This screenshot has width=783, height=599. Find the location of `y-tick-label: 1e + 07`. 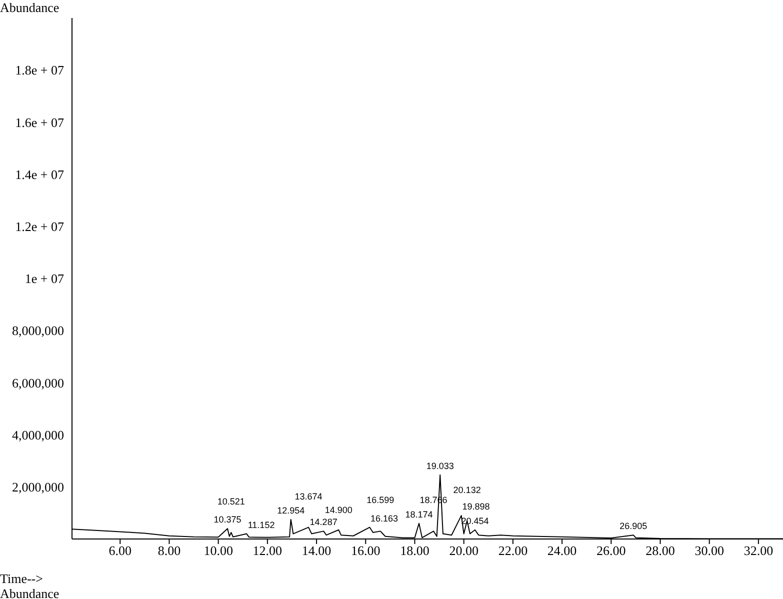

y-tick-label: 1e + 07 is located at coordinates (44, 278).